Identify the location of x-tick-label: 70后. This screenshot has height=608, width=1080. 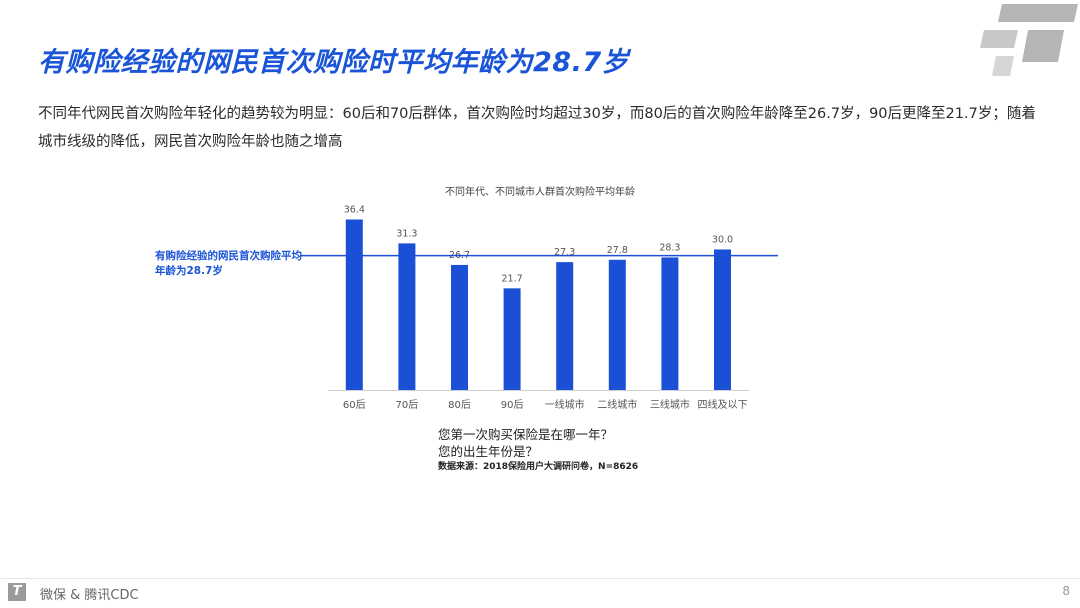
(407, 405).